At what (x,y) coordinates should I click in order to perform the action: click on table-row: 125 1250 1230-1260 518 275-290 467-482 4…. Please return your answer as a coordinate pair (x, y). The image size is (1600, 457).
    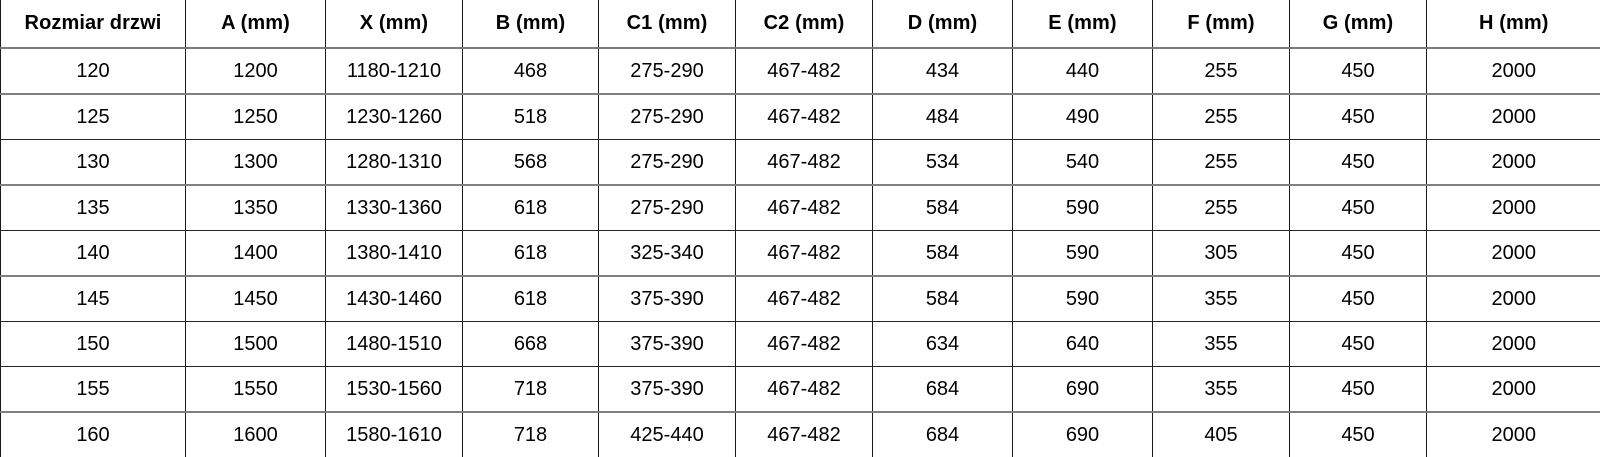
    Looking at the image, I should click on (800, 117).